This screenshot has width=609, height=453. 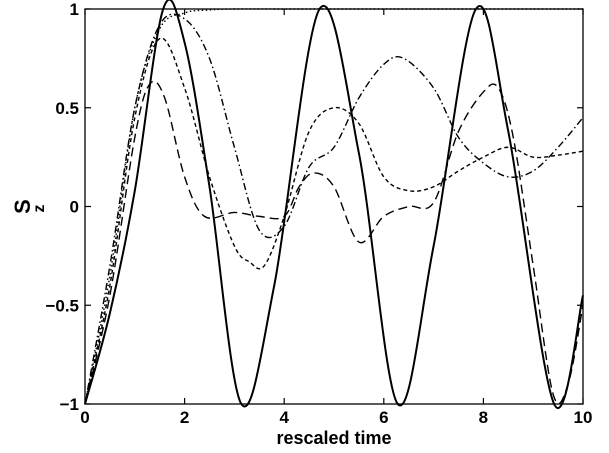 What do you see at coordinates (333, 438) in the screenshot?
I see `x-axis-label: rescaled time` at bounding box center [333, 438].